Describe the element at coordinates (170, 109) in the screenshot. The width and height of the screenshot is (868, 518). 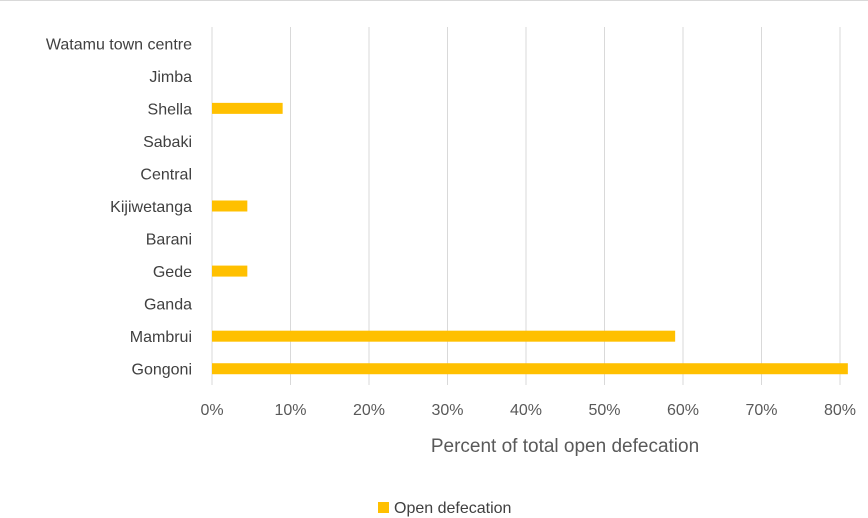
I see `category-label: Shella` at that location.